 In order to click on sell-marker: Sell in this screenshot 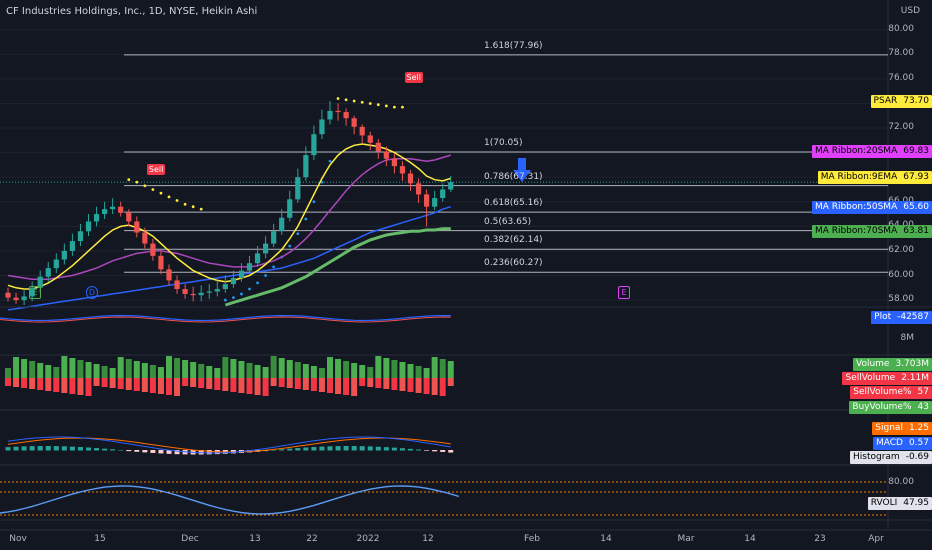, I will do `click(156, 169)`.